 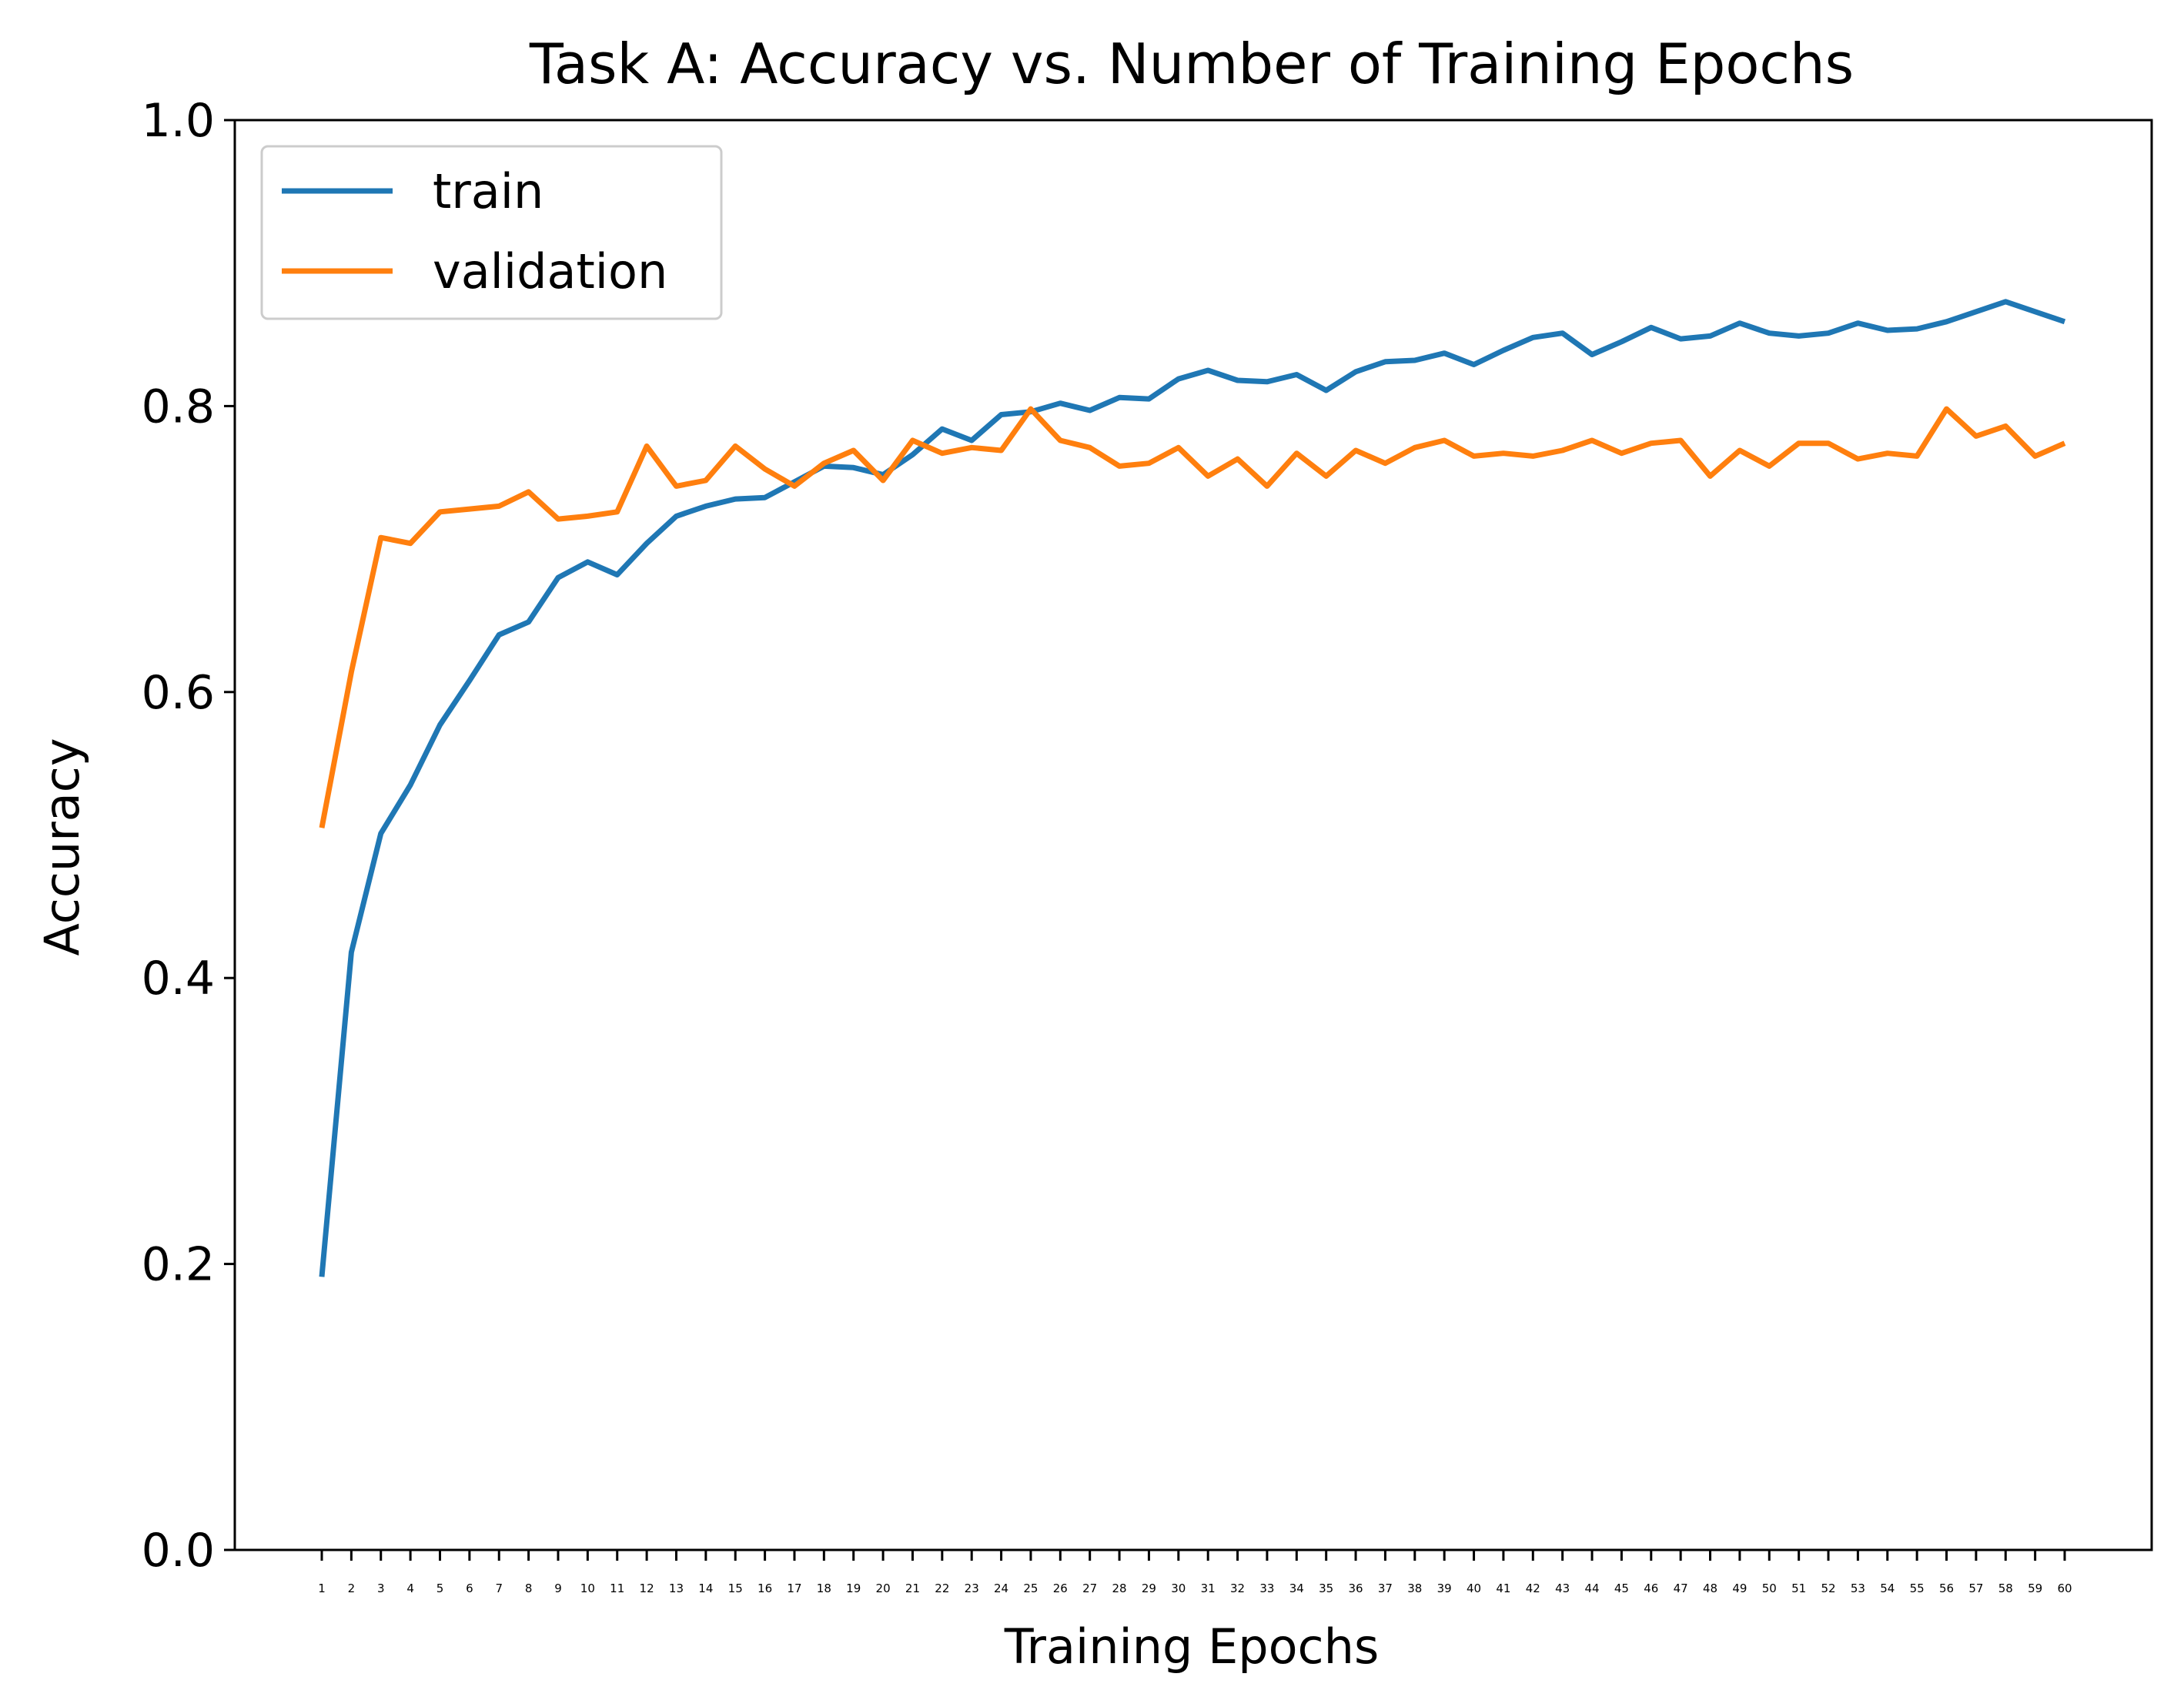 I want to click on x-tick-label: 21, so click(x=912, y=1588).